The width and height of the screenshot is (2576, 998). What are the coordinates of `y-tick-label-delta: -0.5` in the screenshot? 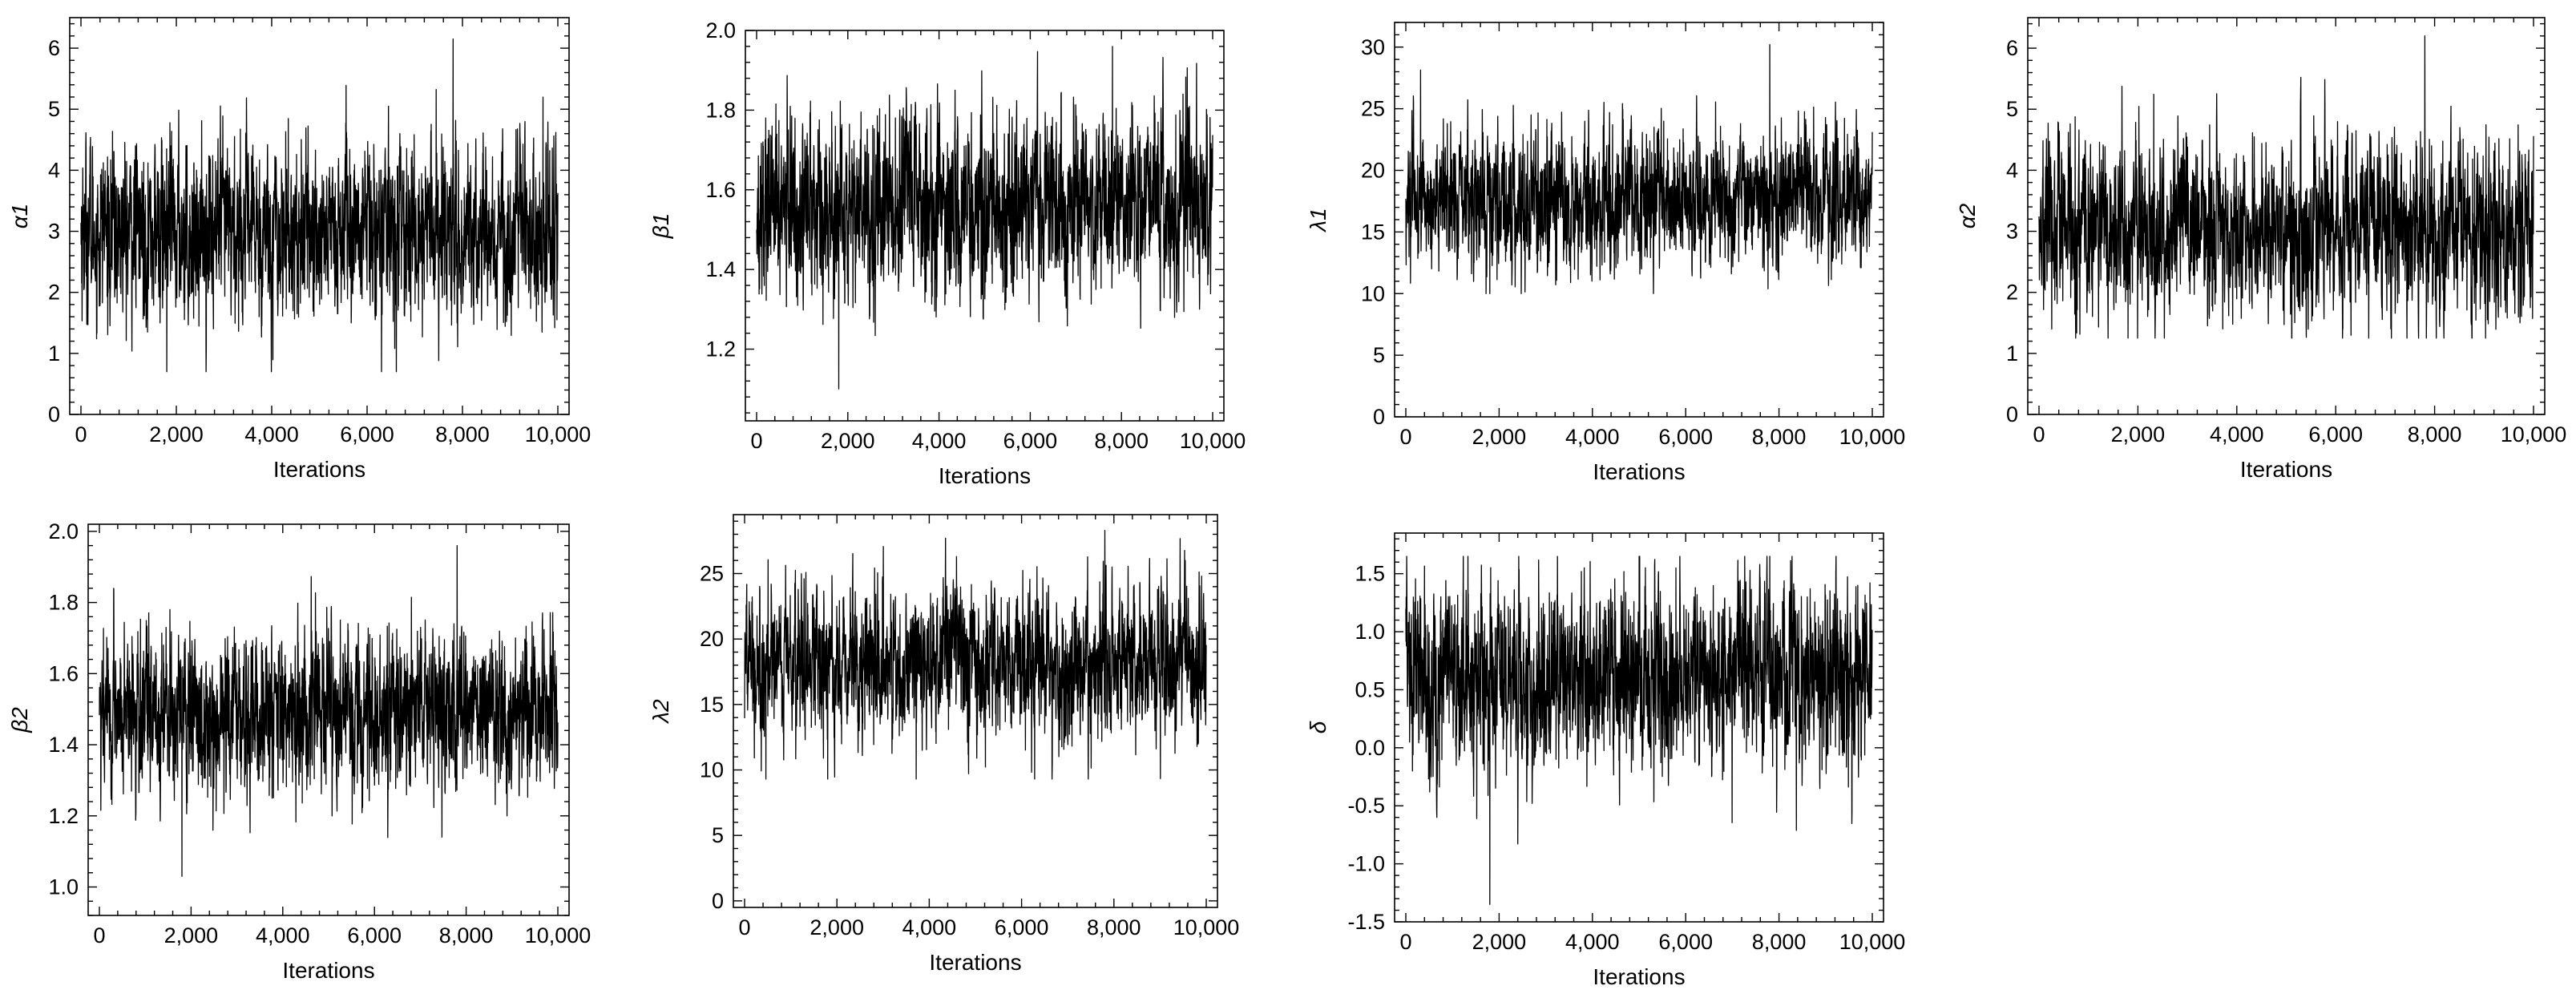 It's located at (1366, 806).